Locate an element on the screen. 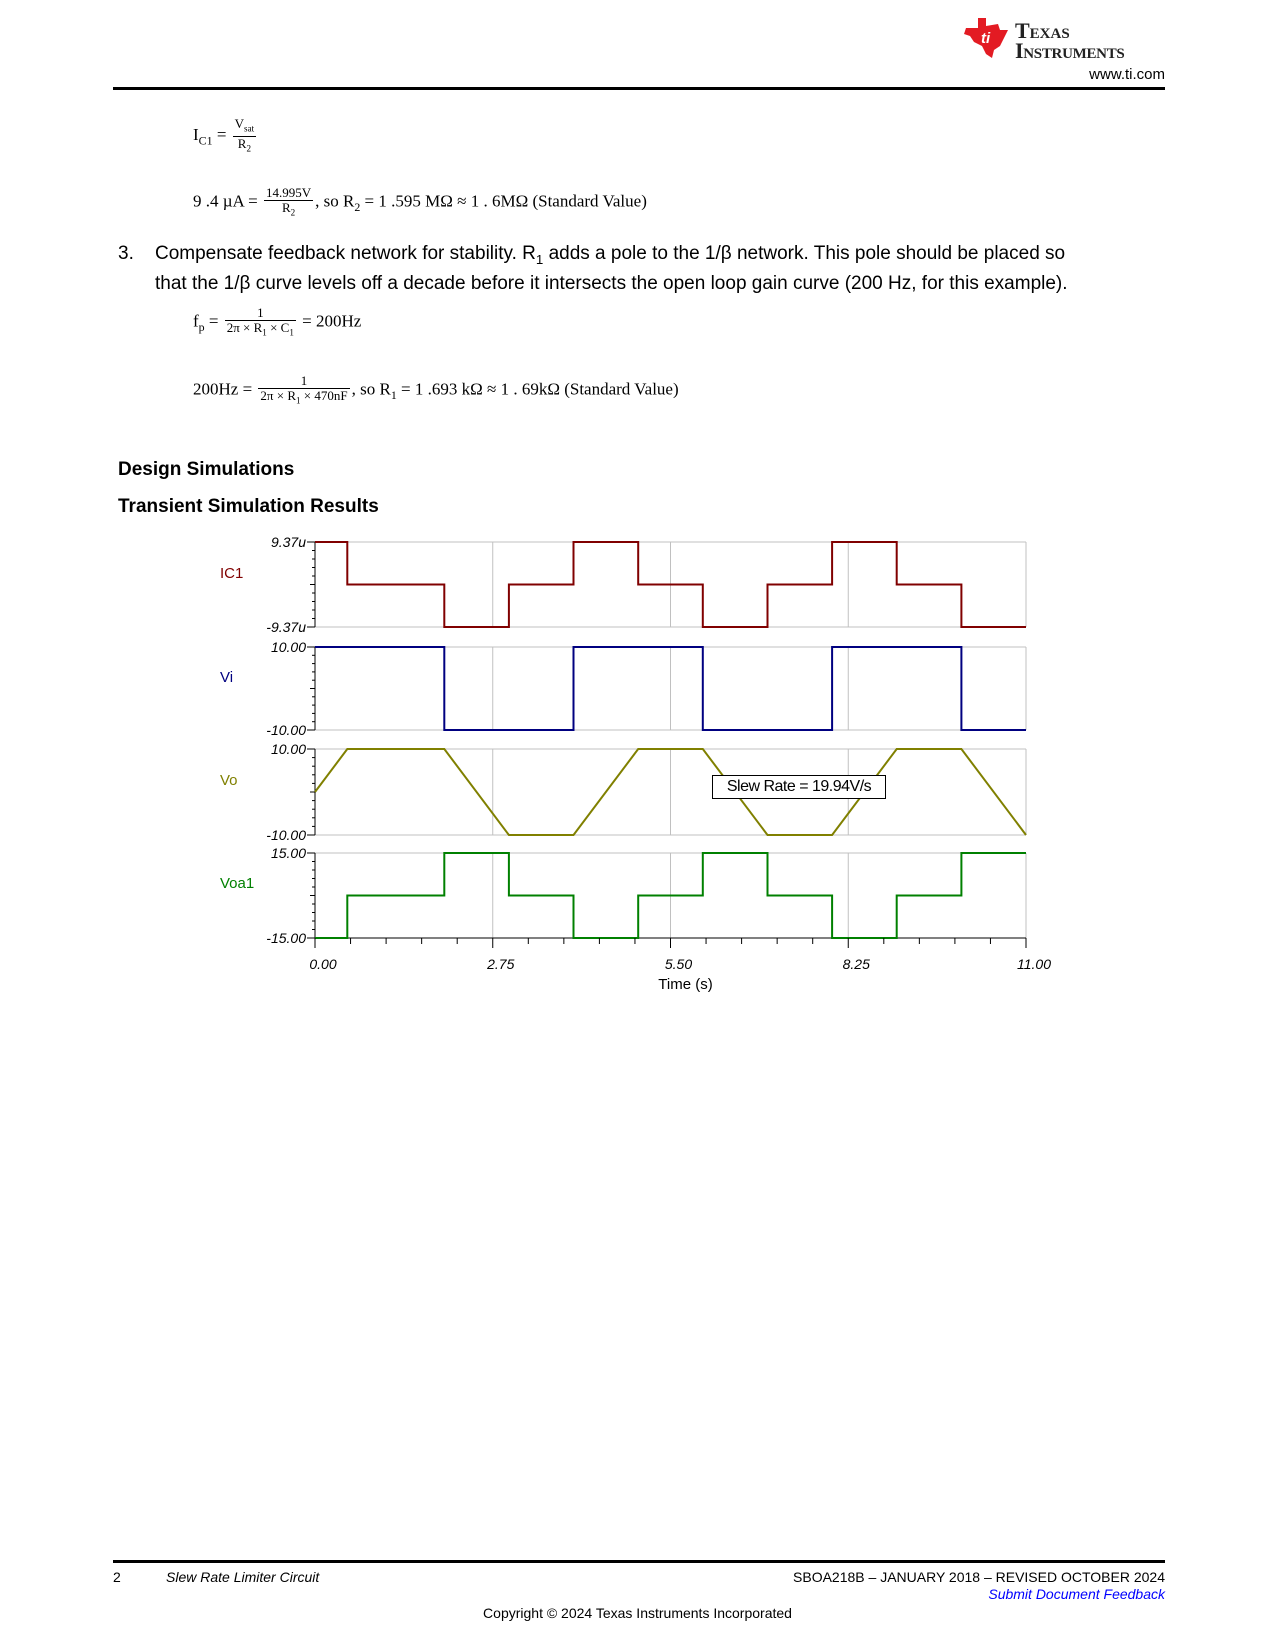  series-label-vi: Vi is located at coordinates (226, 677).